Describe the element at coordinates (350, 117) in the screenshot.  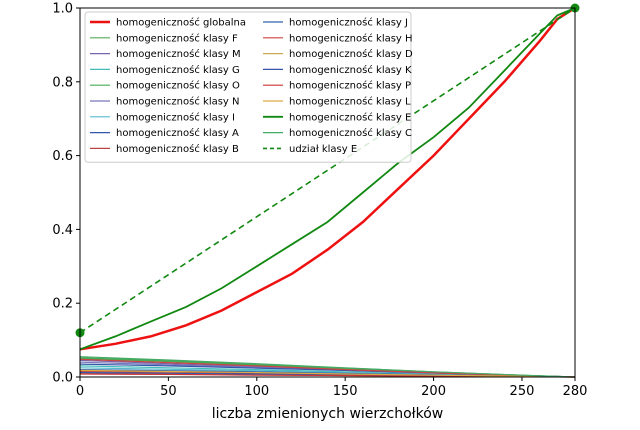
I see `legend-entry: homogeniczność klasy E` at that location.